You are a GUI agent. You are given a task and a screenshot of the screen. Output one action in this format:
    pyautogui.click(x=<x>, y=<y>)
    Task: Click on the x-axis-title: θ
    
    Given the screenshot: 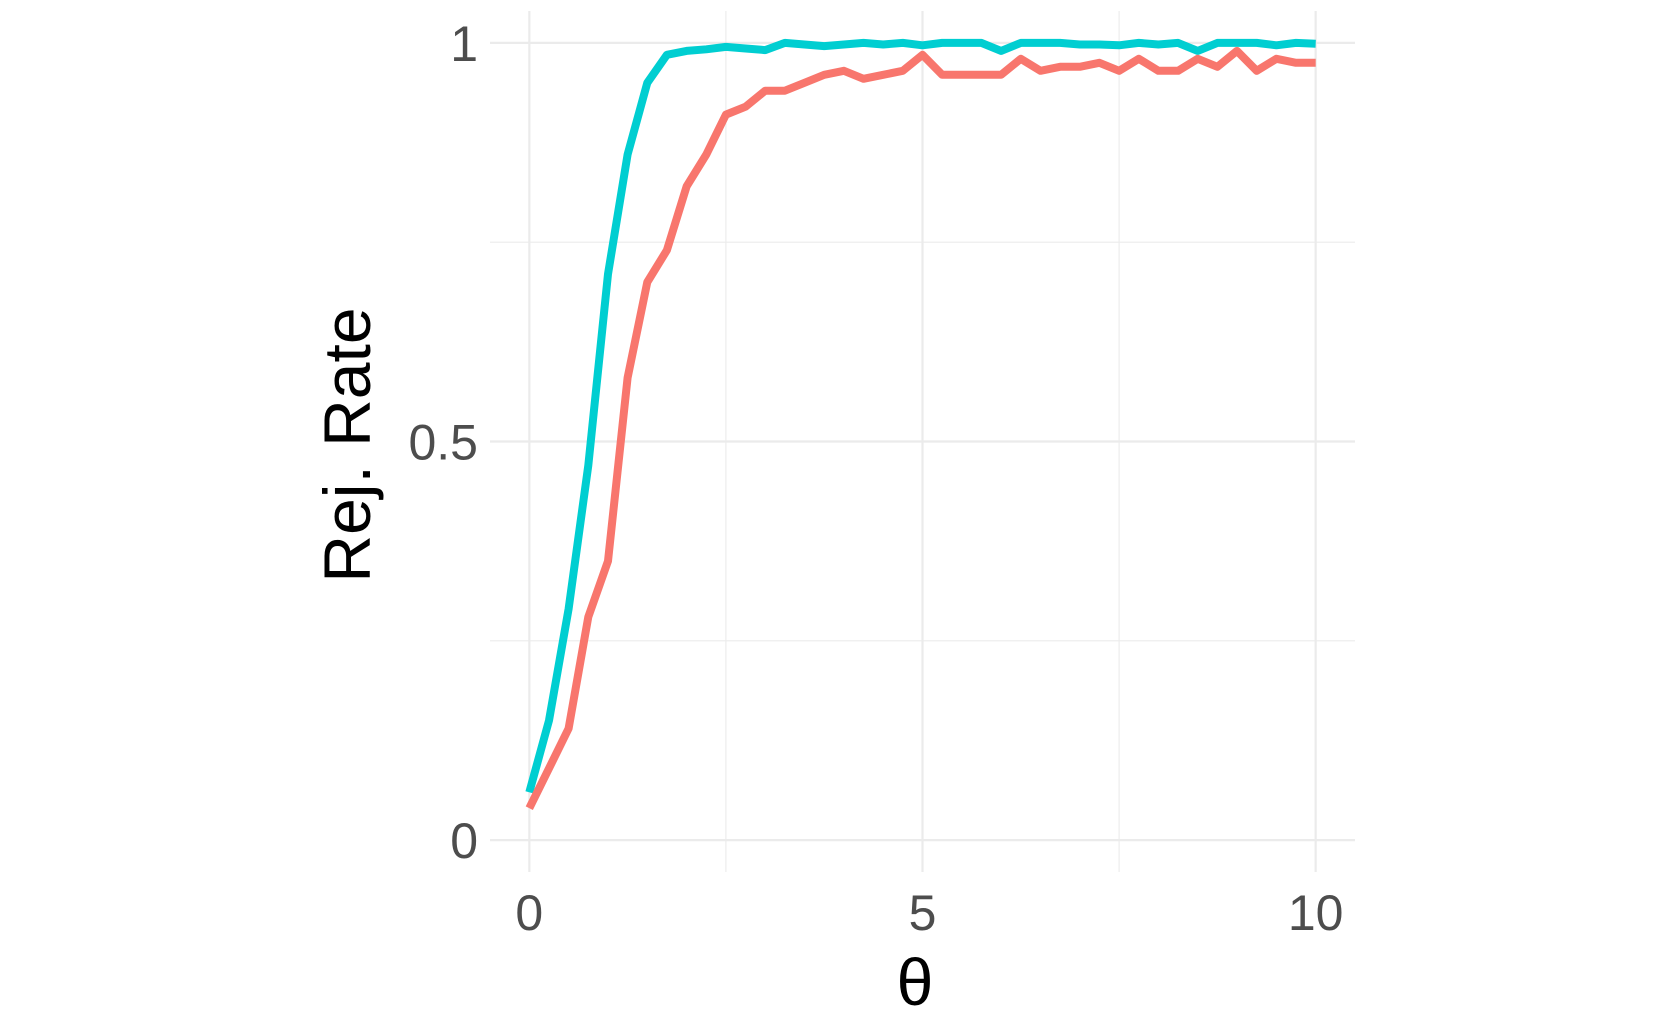 What is the action you would take?
    pyautogui.click(x=915, y=982)
    